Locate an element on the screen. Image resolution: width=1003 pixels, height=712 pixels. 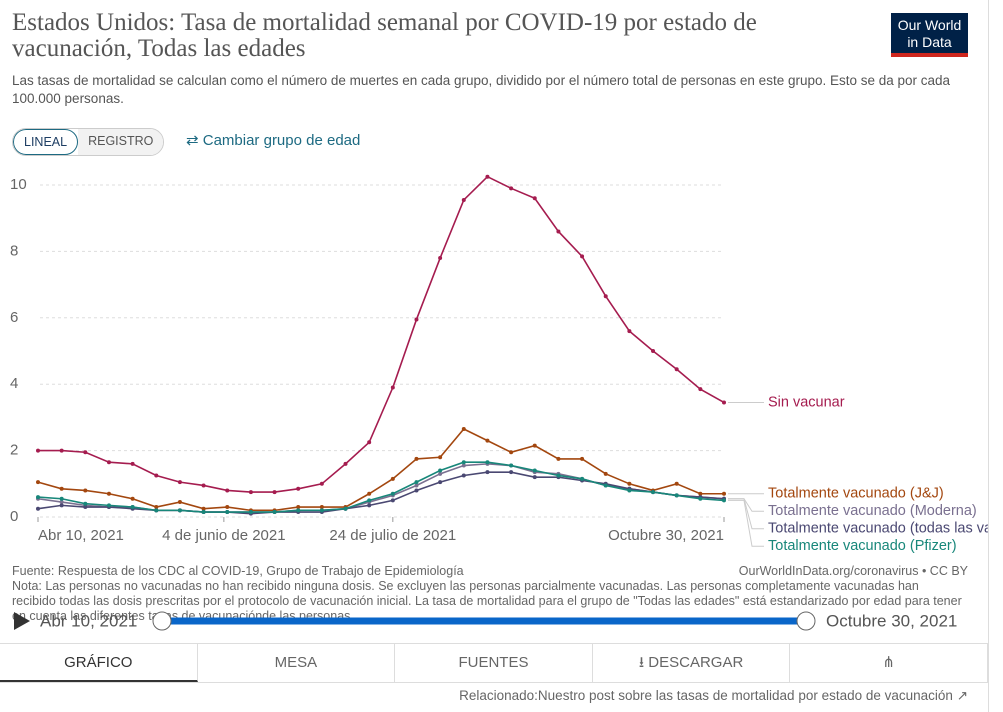
y-tick-label: 6 is located at coordinates (14, 317).